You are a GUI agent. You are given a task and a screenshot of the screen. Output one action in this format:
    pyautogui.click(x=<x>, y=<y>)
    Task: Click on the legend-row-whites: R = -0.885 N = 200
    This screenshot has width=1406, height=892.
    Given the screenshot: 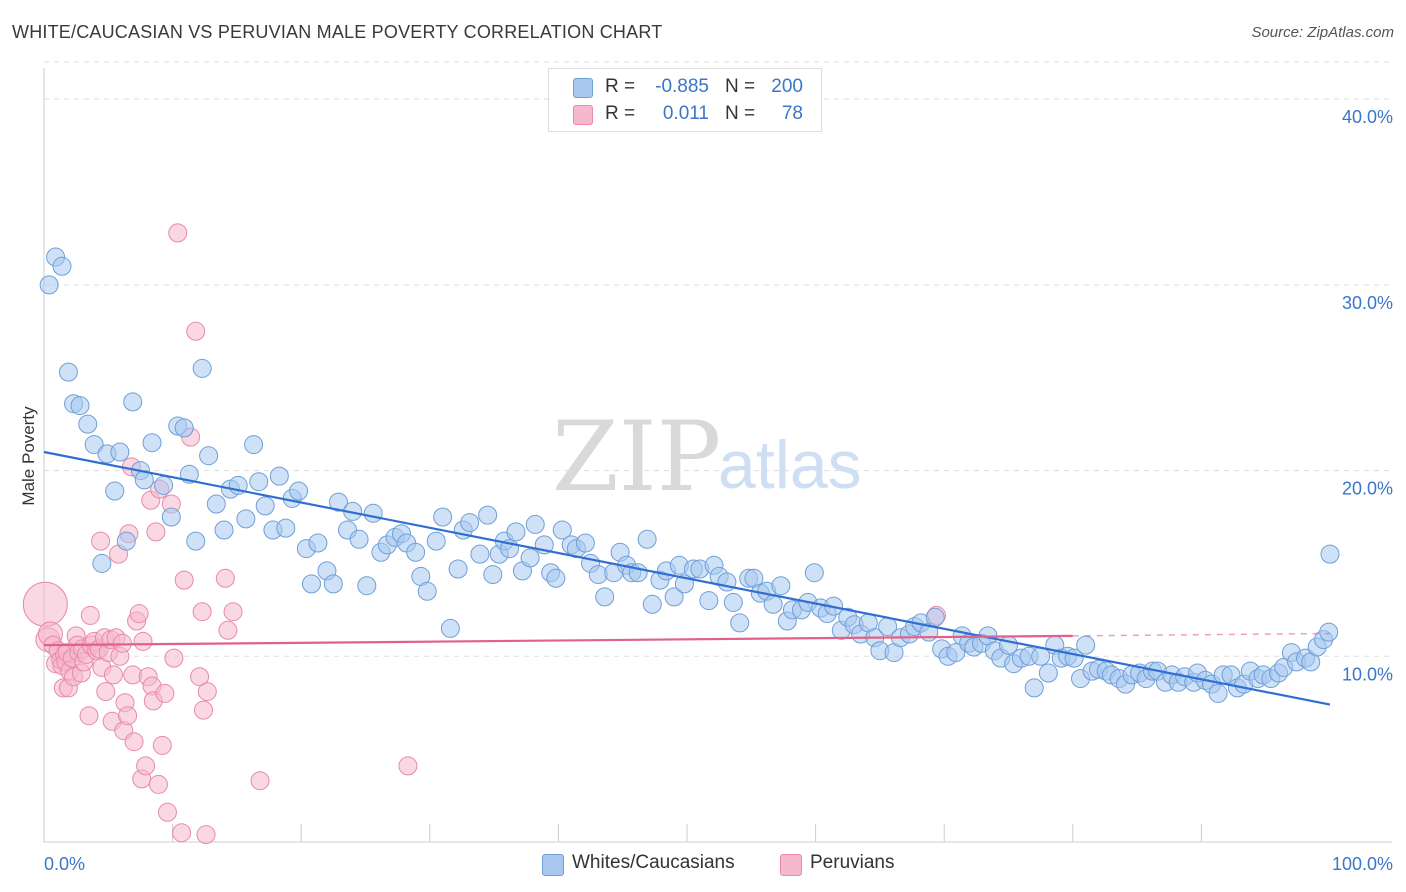 What is the action you would take?
    pyautogui.click(x=685, y=87)
    